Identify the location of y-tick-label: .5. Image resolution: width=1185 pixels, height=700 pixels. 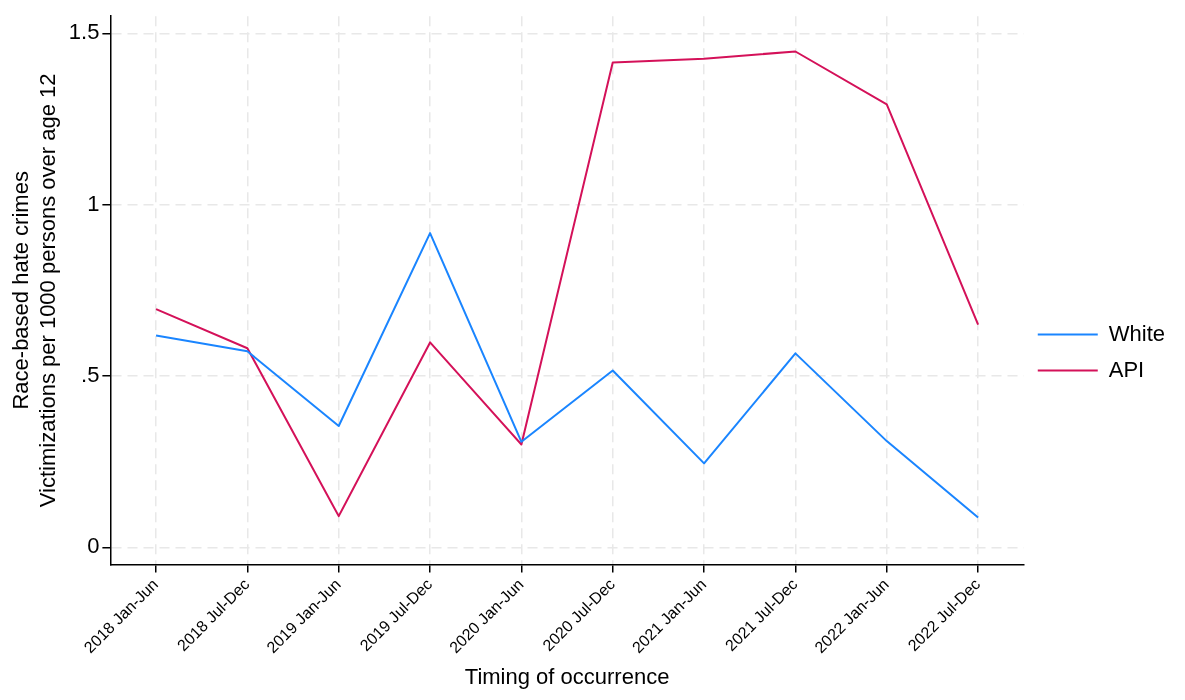
(90, 375).